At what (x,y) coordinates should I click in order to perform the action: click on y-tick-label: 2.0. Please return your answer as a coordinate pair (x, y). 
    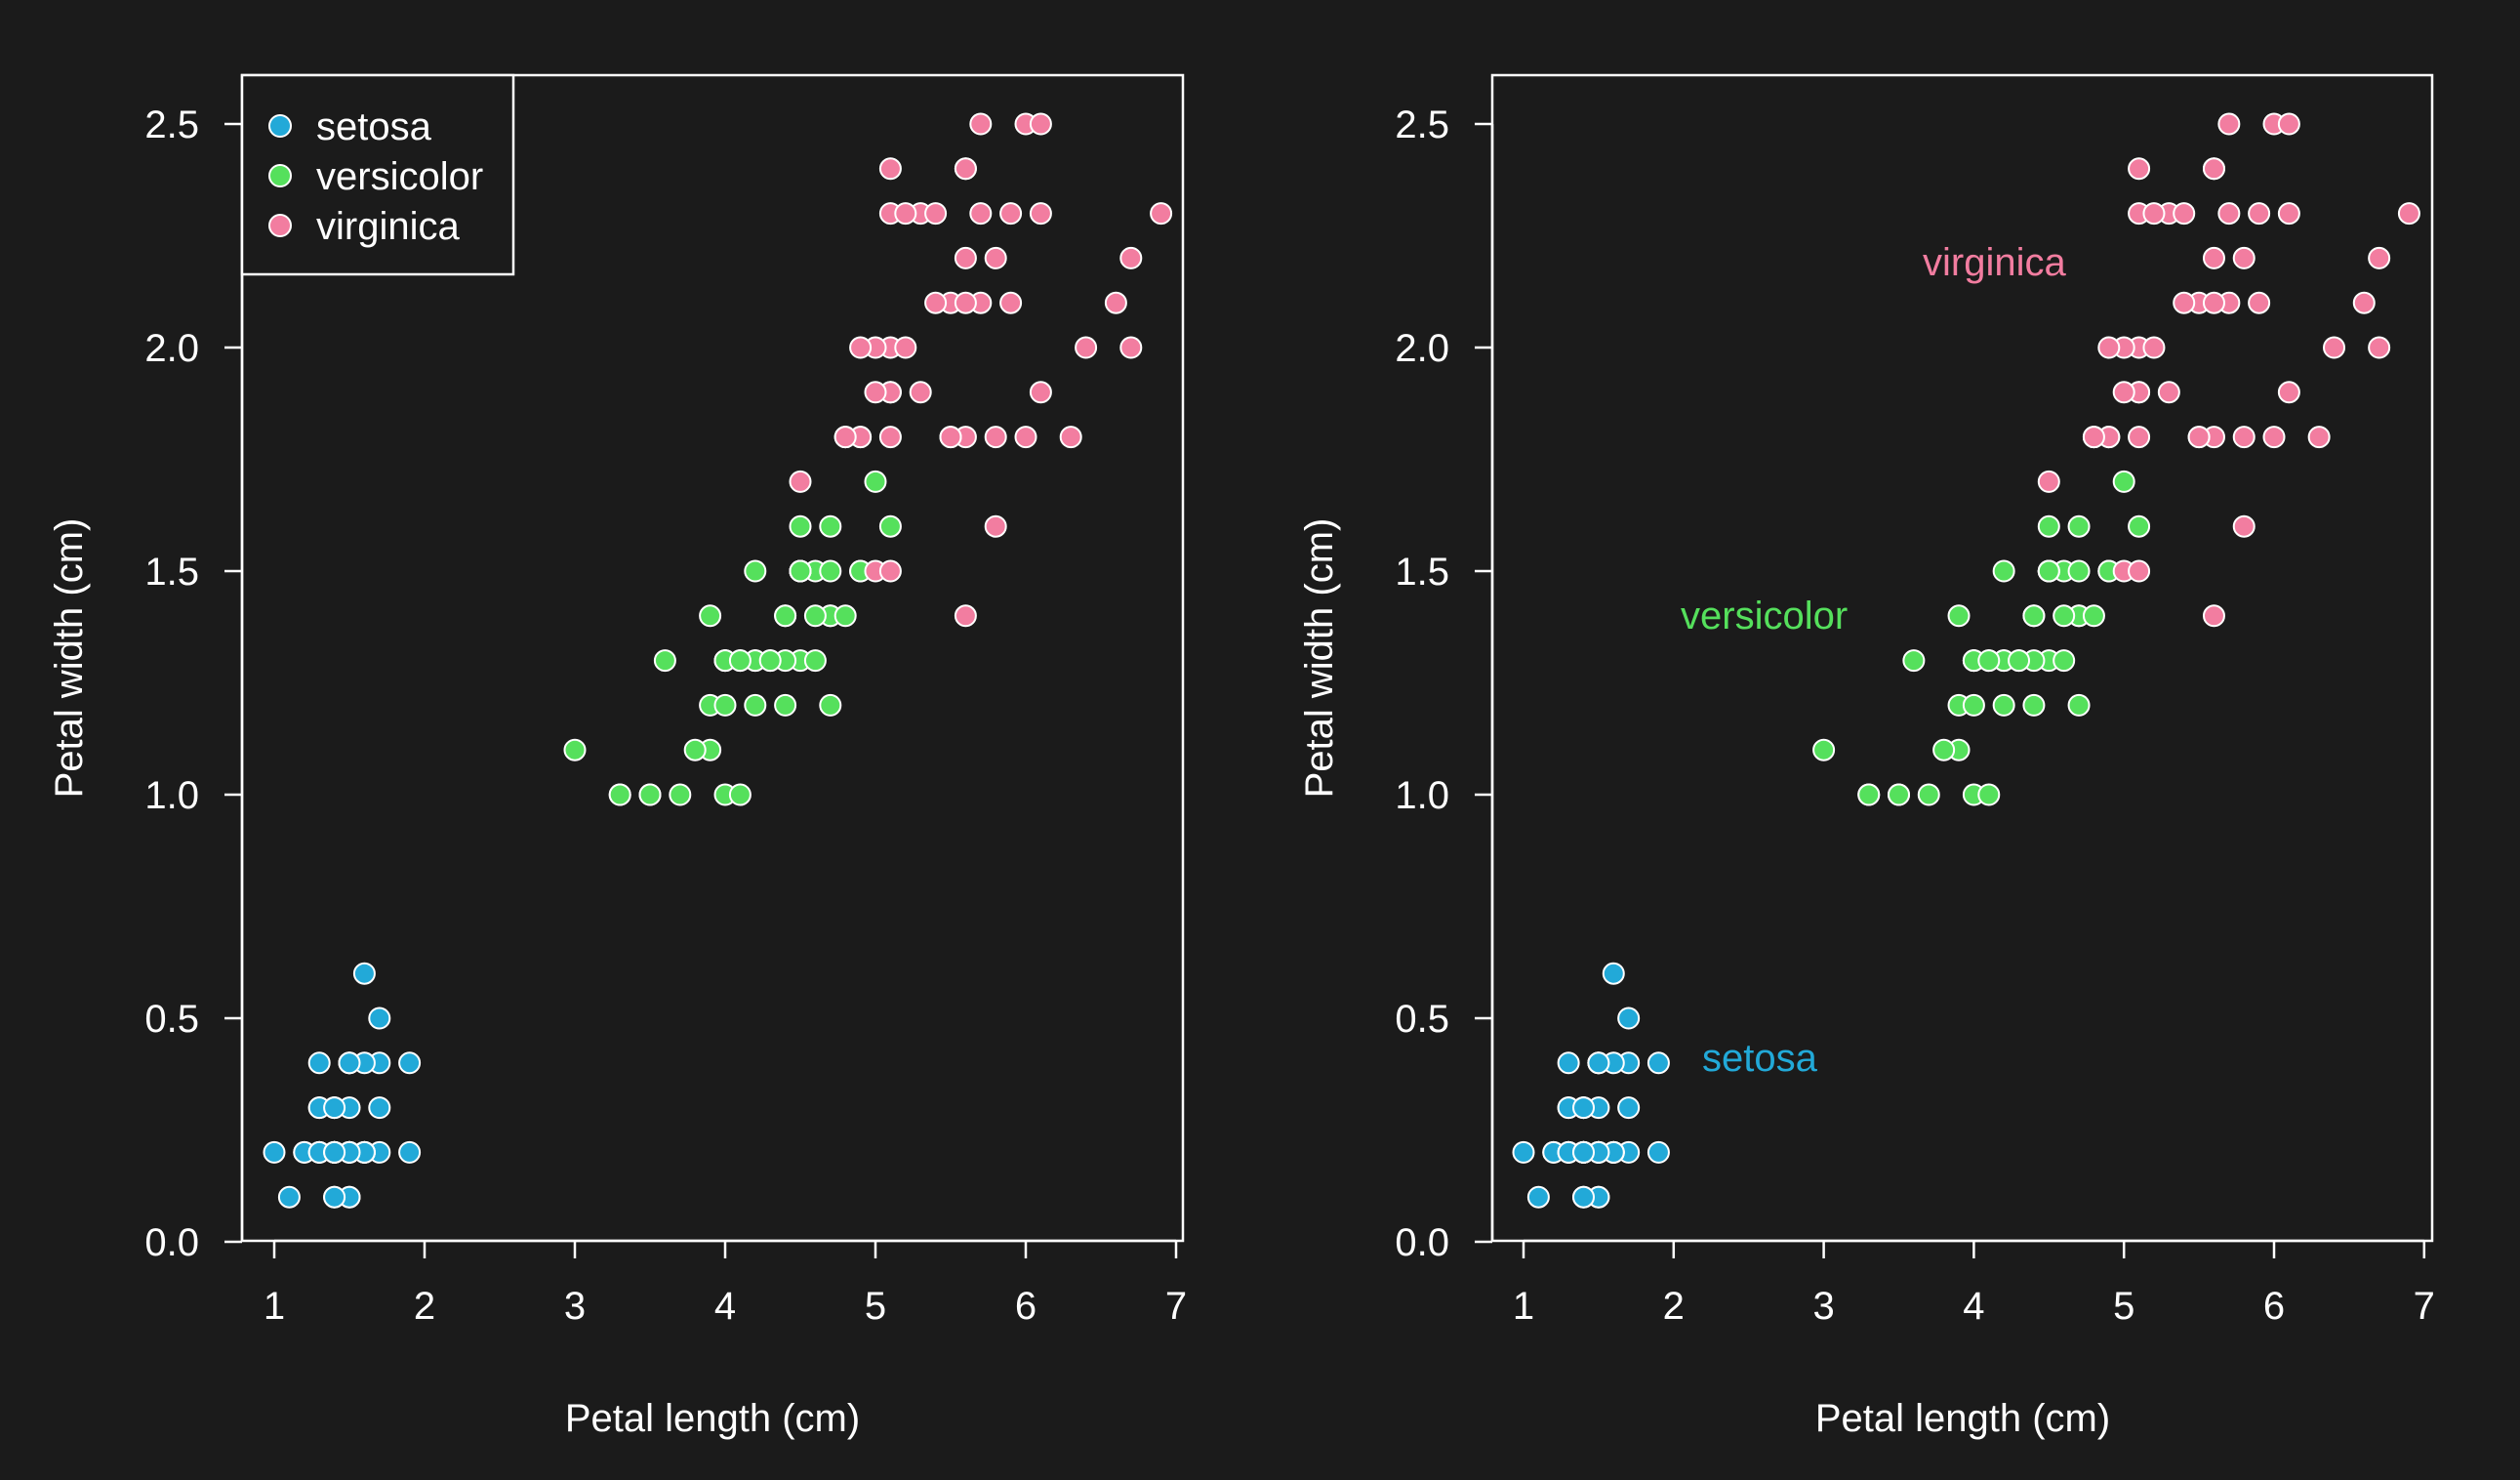
    Looking at the image, I should click on (1422, 348).